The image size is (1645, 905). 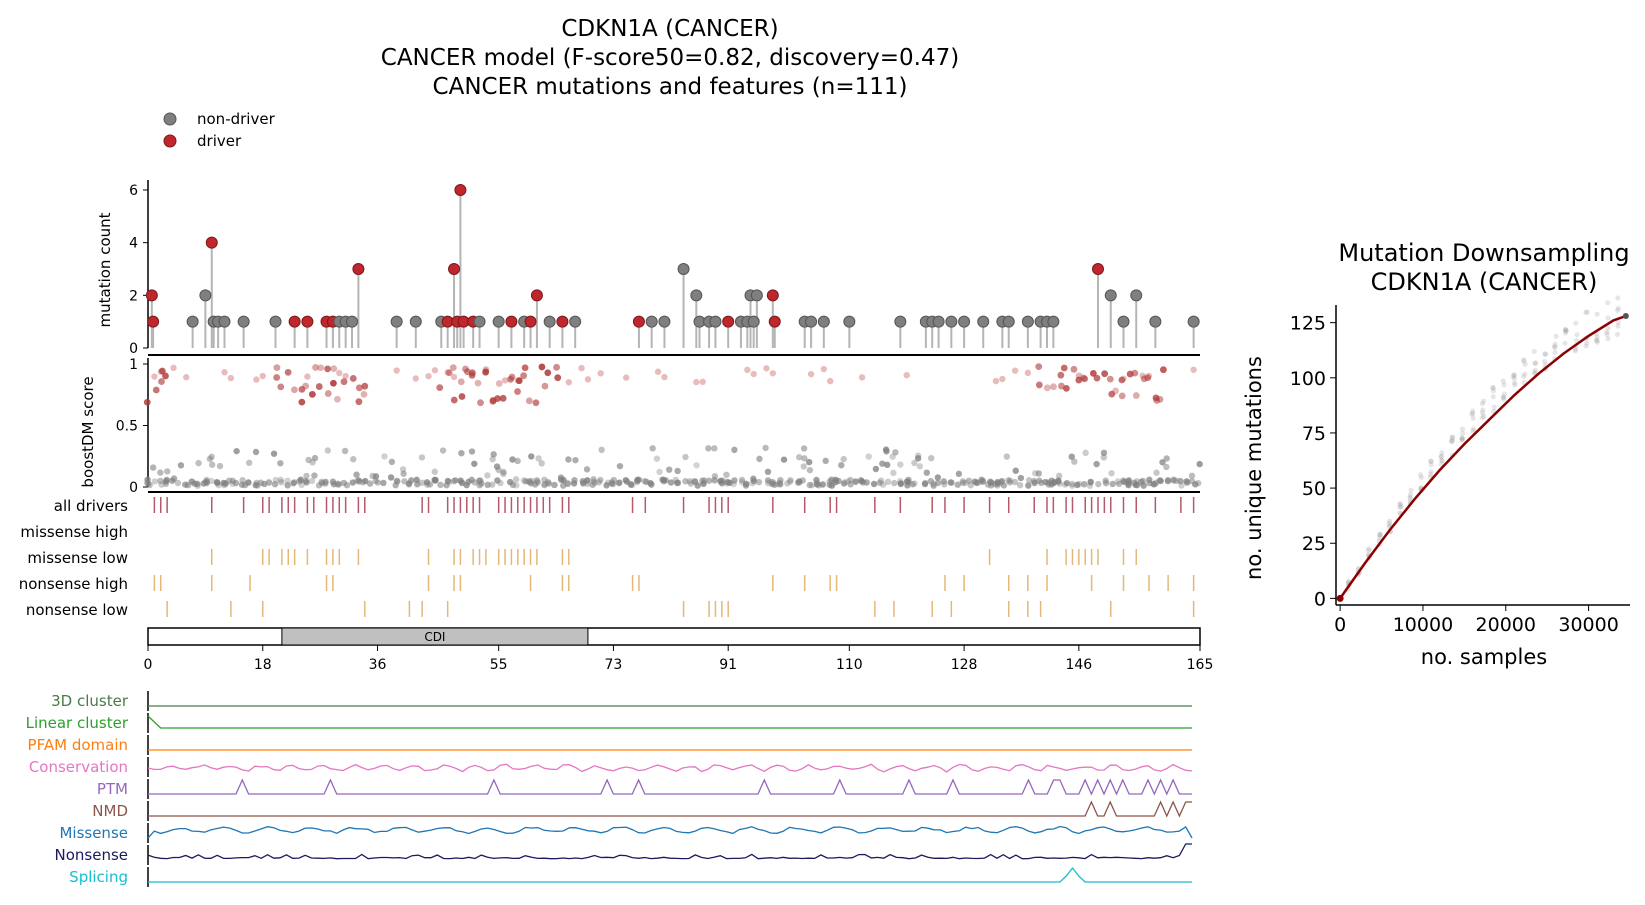 I want to click on ds-ytick-label: 100, so click(x=1308, y=379).